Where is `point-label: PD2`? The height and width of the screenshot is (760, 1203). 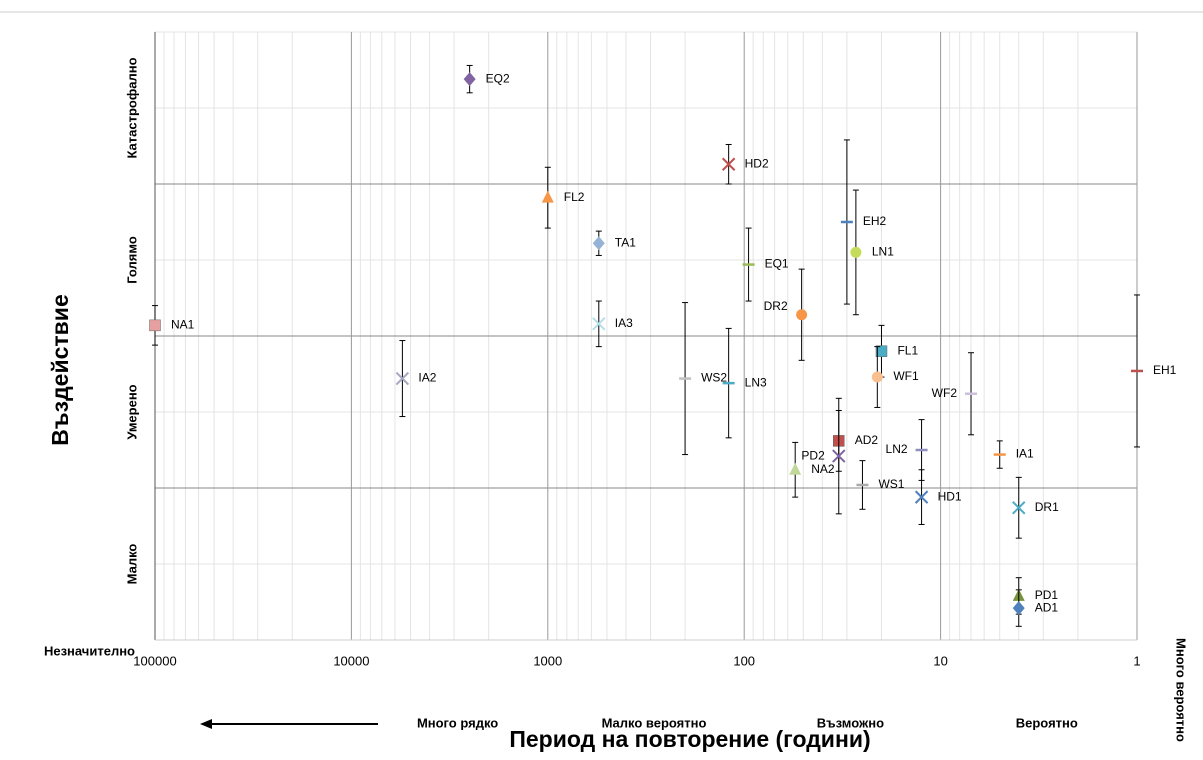
point-label: PD2 is located at coordinates (813, 455).